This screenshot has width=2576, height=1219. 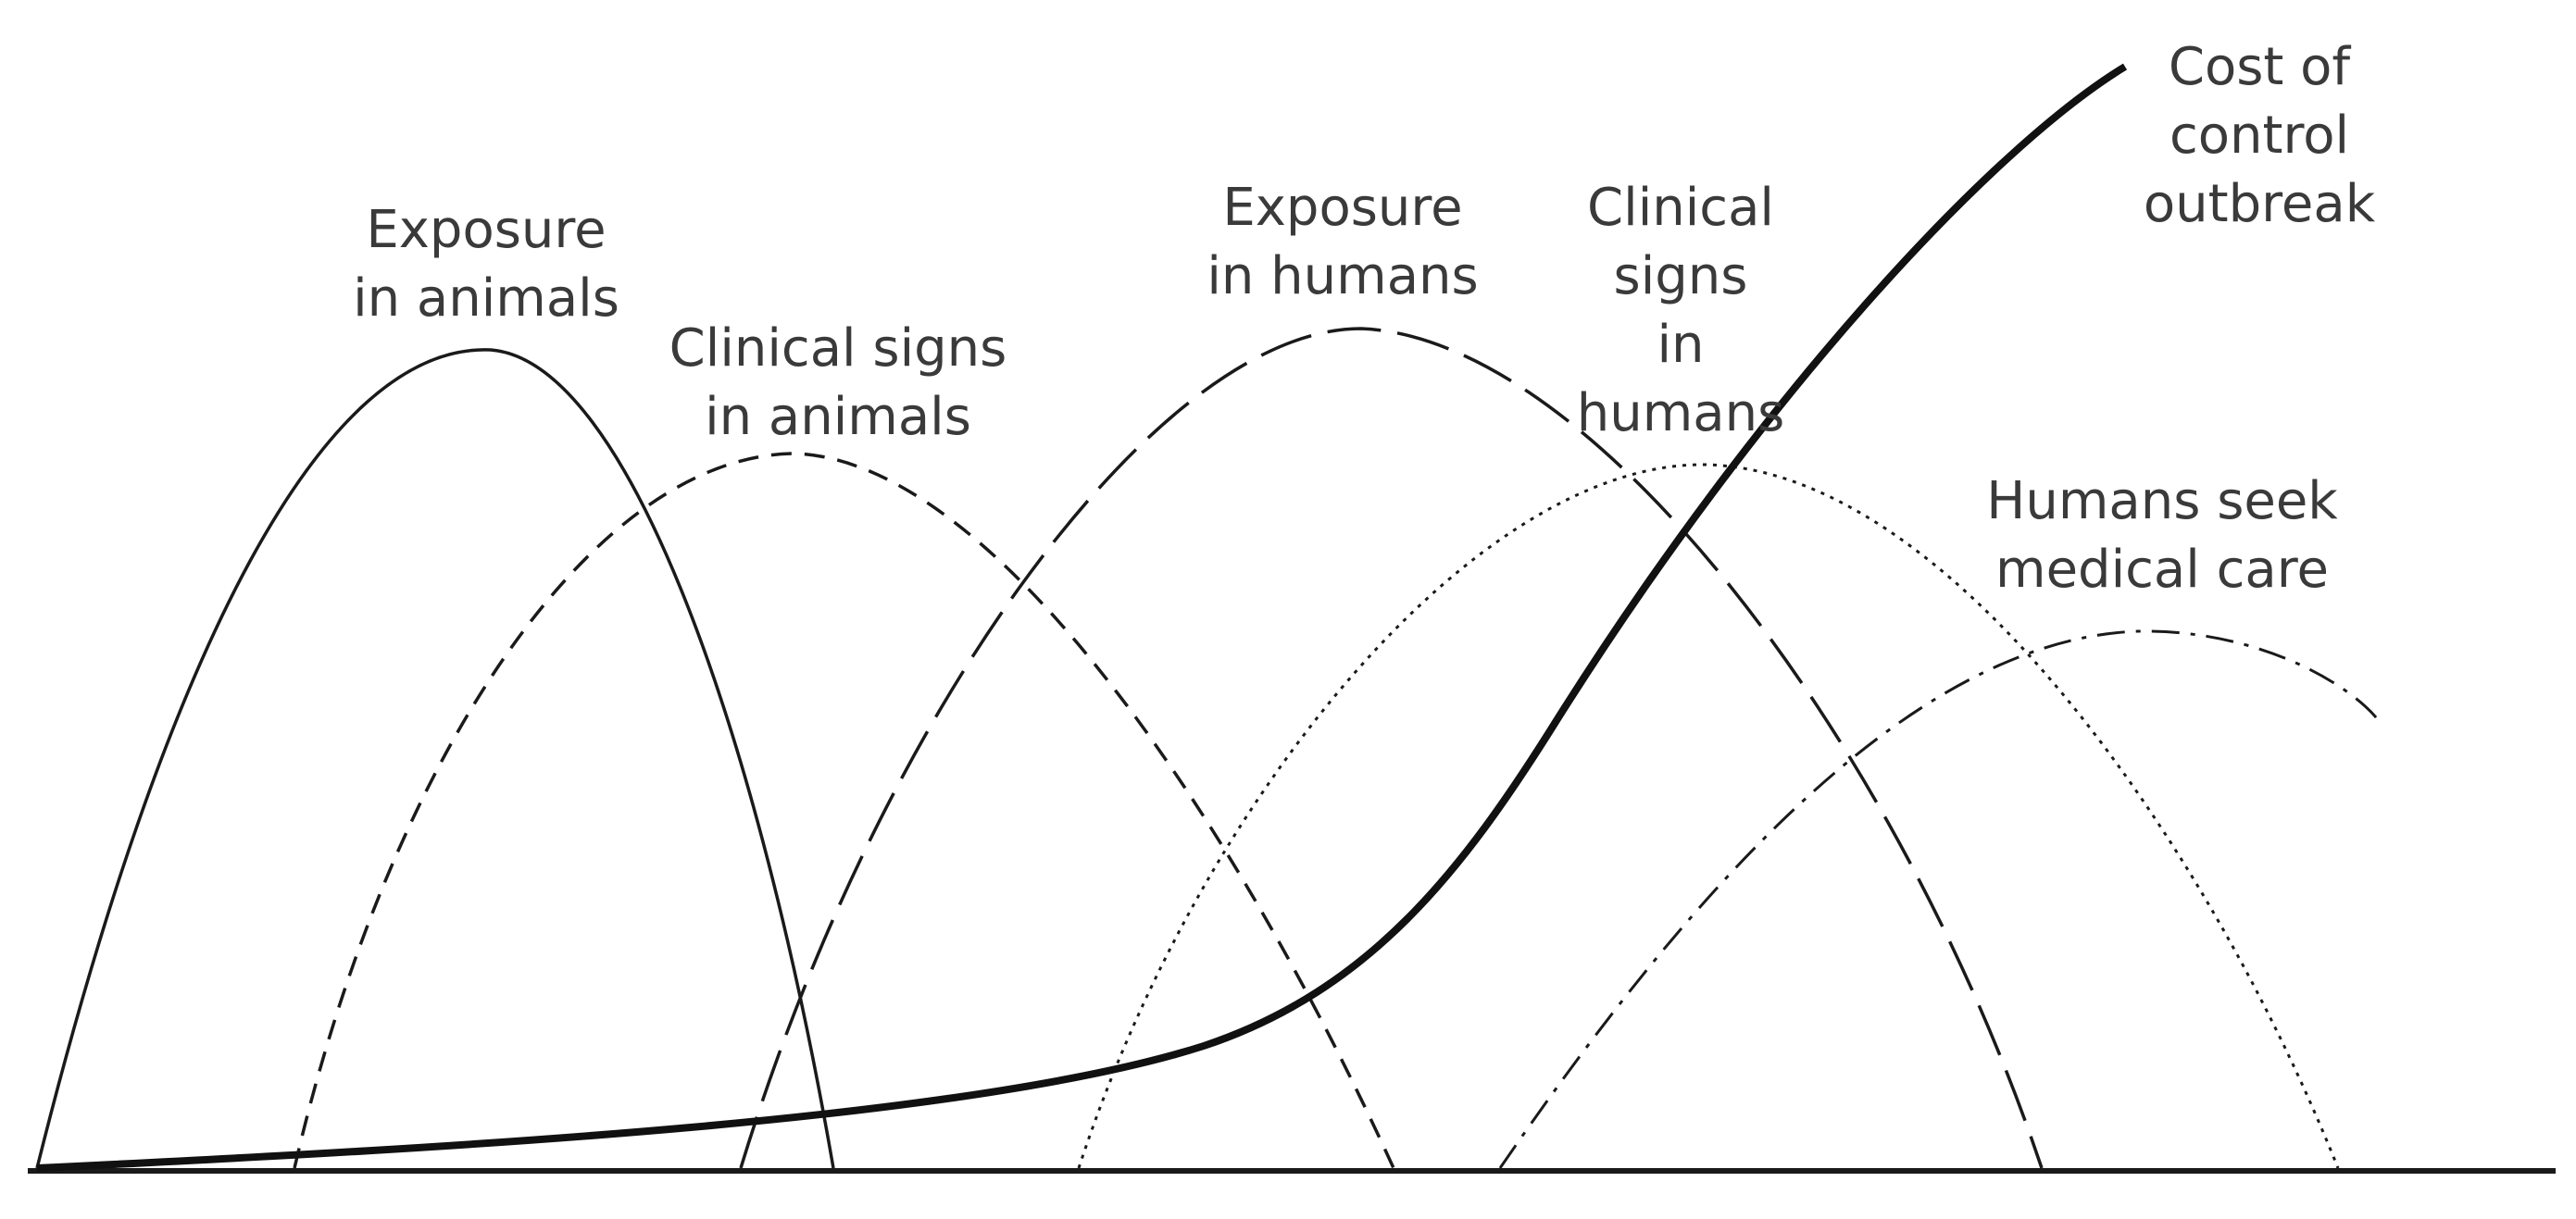 What do you see at coordinates (838, 382) in the screenshot?
I see `label-clinical-signs-in-animals: Clinical signs in animals` at bounding box center [838, 382].